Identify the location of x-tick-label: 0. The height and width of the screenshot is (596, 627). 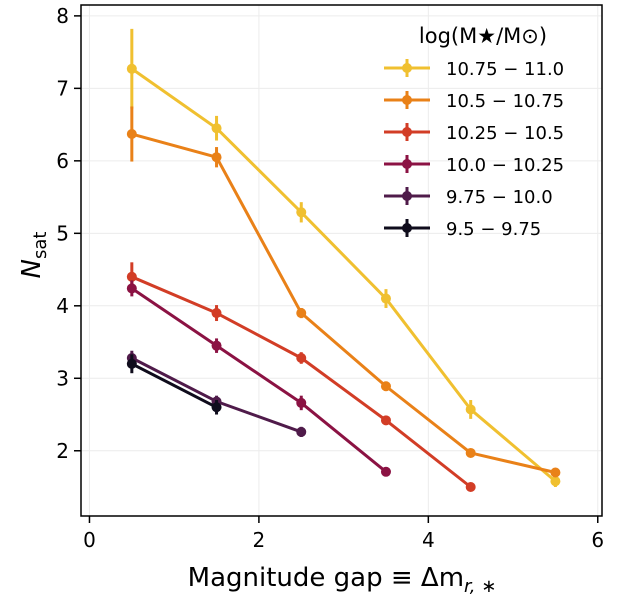
(89, 540).